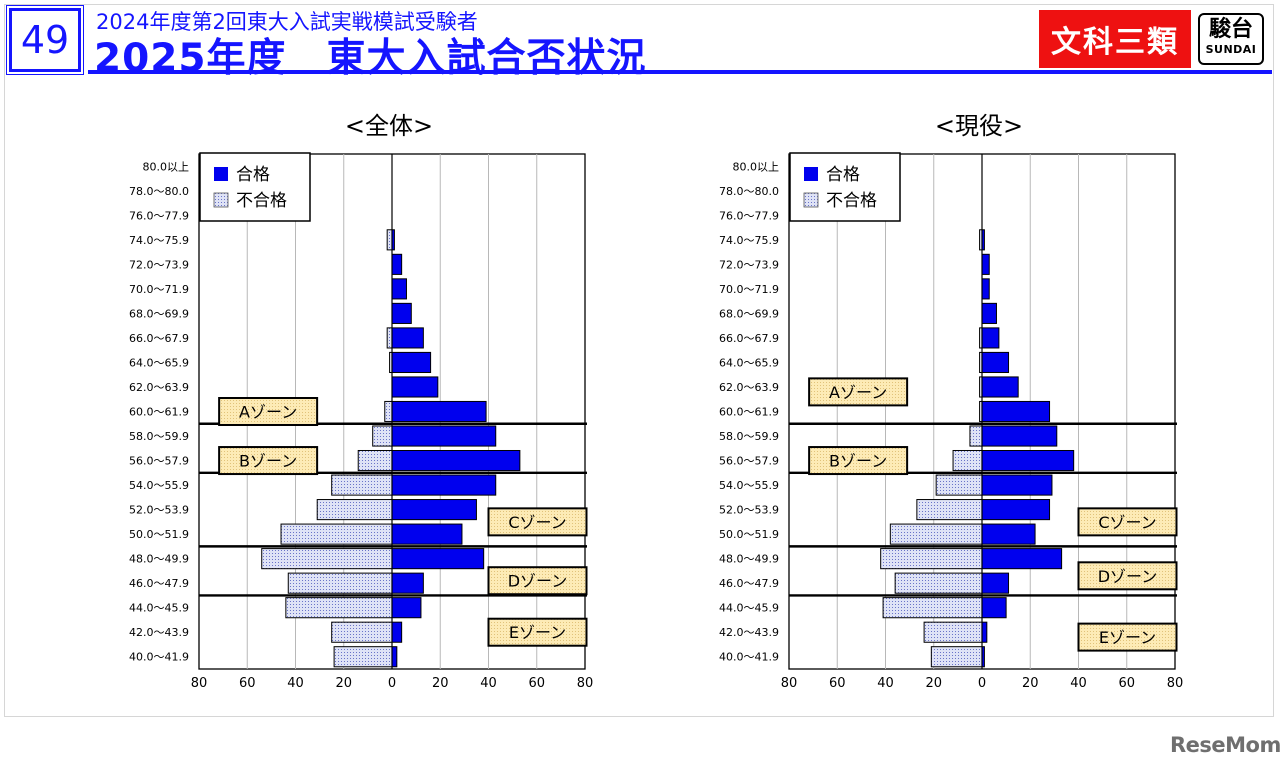 The width and height of the screenshot is (1280, 768). Describe the element at coordinates (1127, 637) in the screenshot. I see `zone-label: Eゾーン` at that location.